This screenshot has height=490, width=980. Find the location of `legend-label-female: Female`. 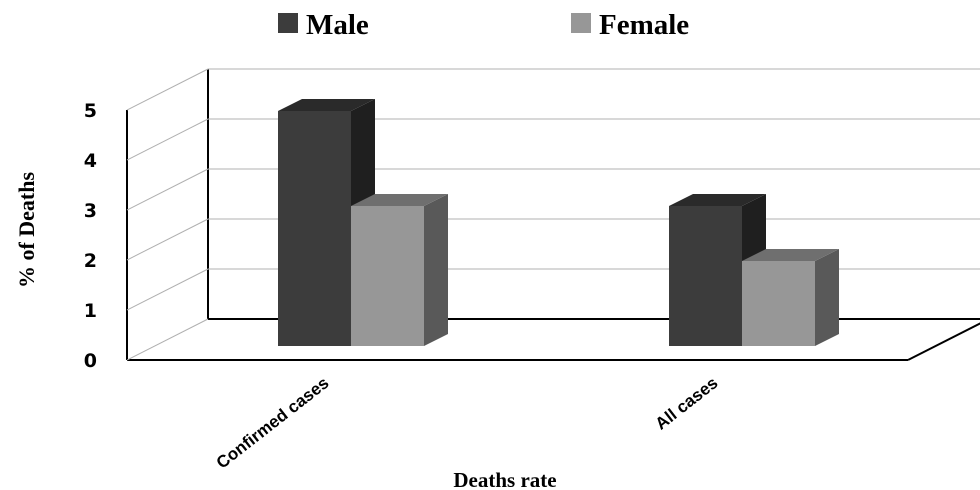

legend-label-female: Female is located at coordinates (644, 25).